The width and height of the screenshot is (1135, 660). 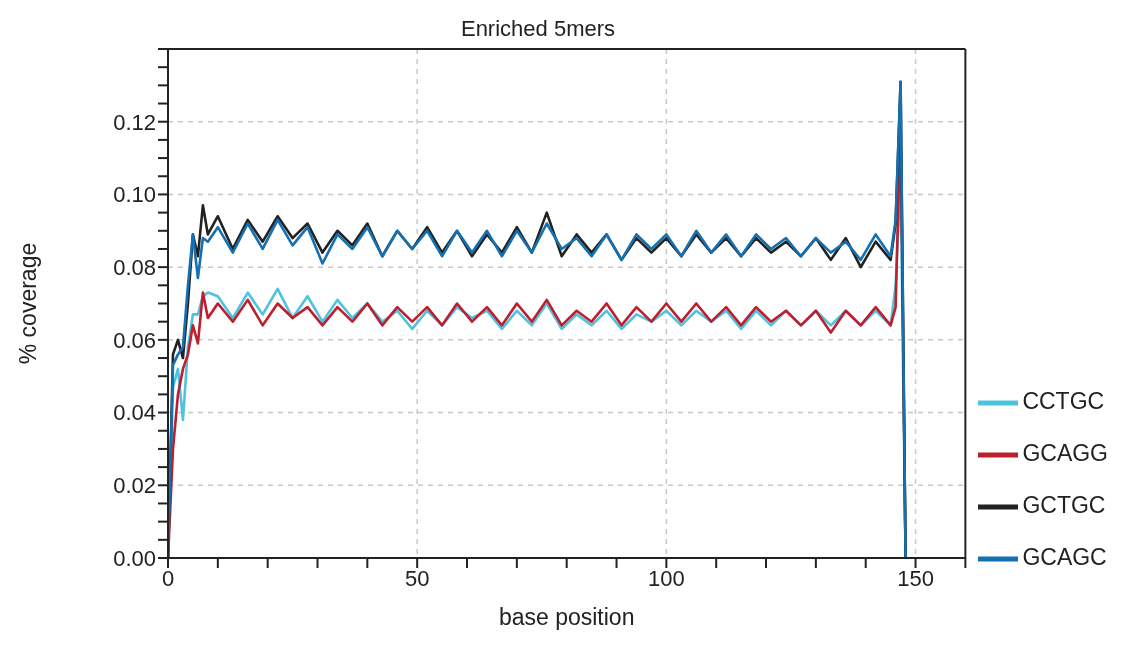 What do you see at coordinates (1064, 505) in the screenshot?
I see `legend-label: GCTGC` at bounding box center [1064, 505].